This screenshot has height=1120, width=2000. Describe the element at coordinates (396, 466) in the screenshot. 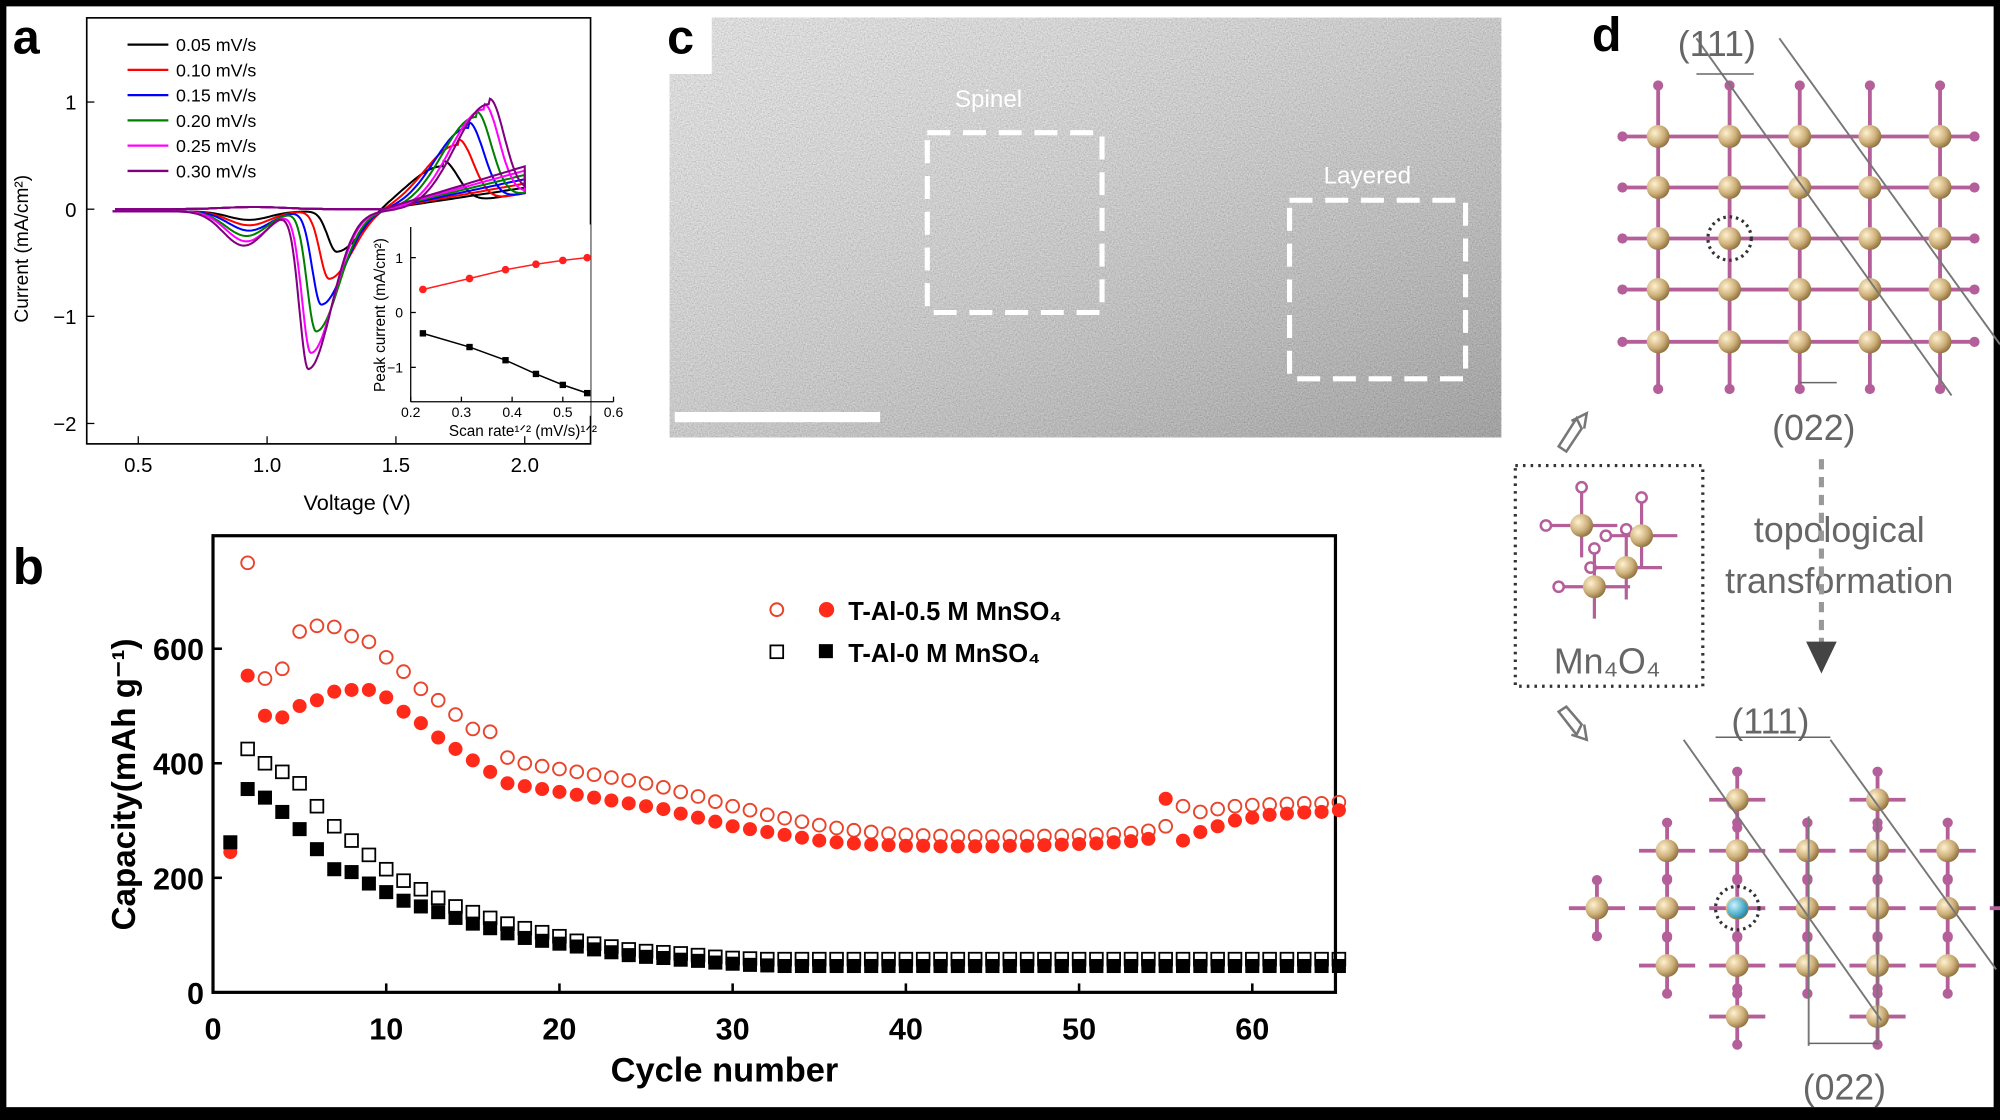

I see `x-tick-label: 1.5` at that location.